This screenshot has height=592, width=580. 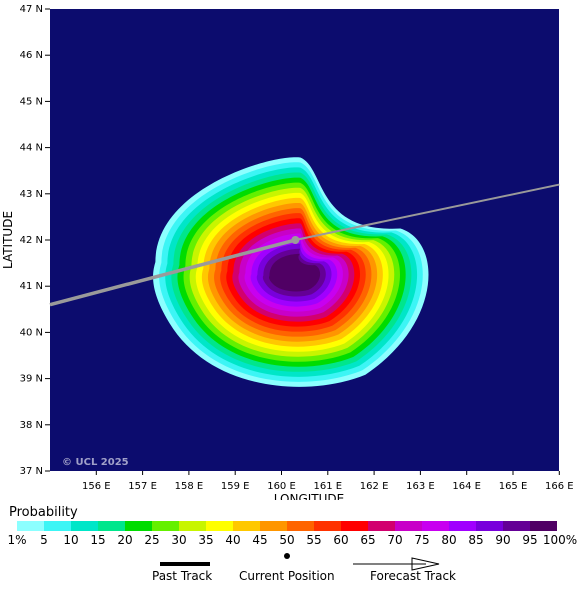 What do you see at coordinates (31, 148) in the screenshot?
I see `lat-tick-label: 44 N` at bounding box center [31, 148].